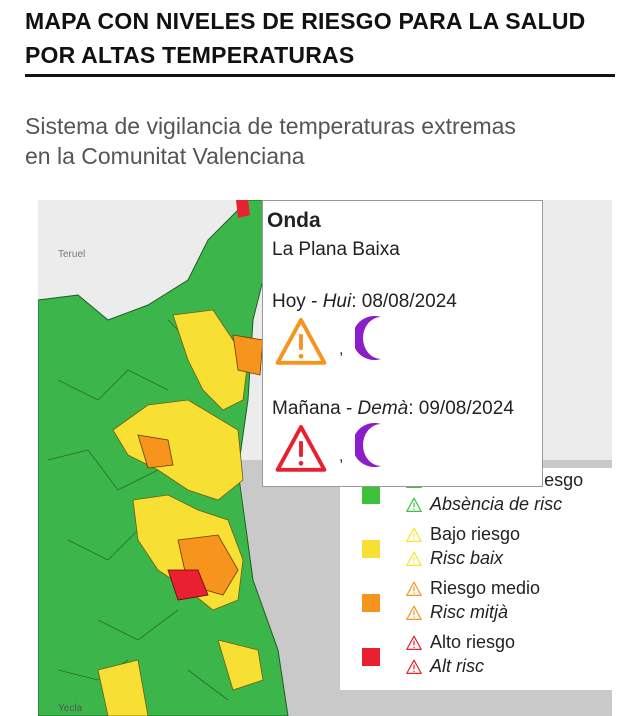 Image resolution: width=640 pixels, height=716 pixels. What do you see at coordinates (457, 666) in the screenshot?
I see `legend-text: Alt risc` at bounding box center [457, 666].